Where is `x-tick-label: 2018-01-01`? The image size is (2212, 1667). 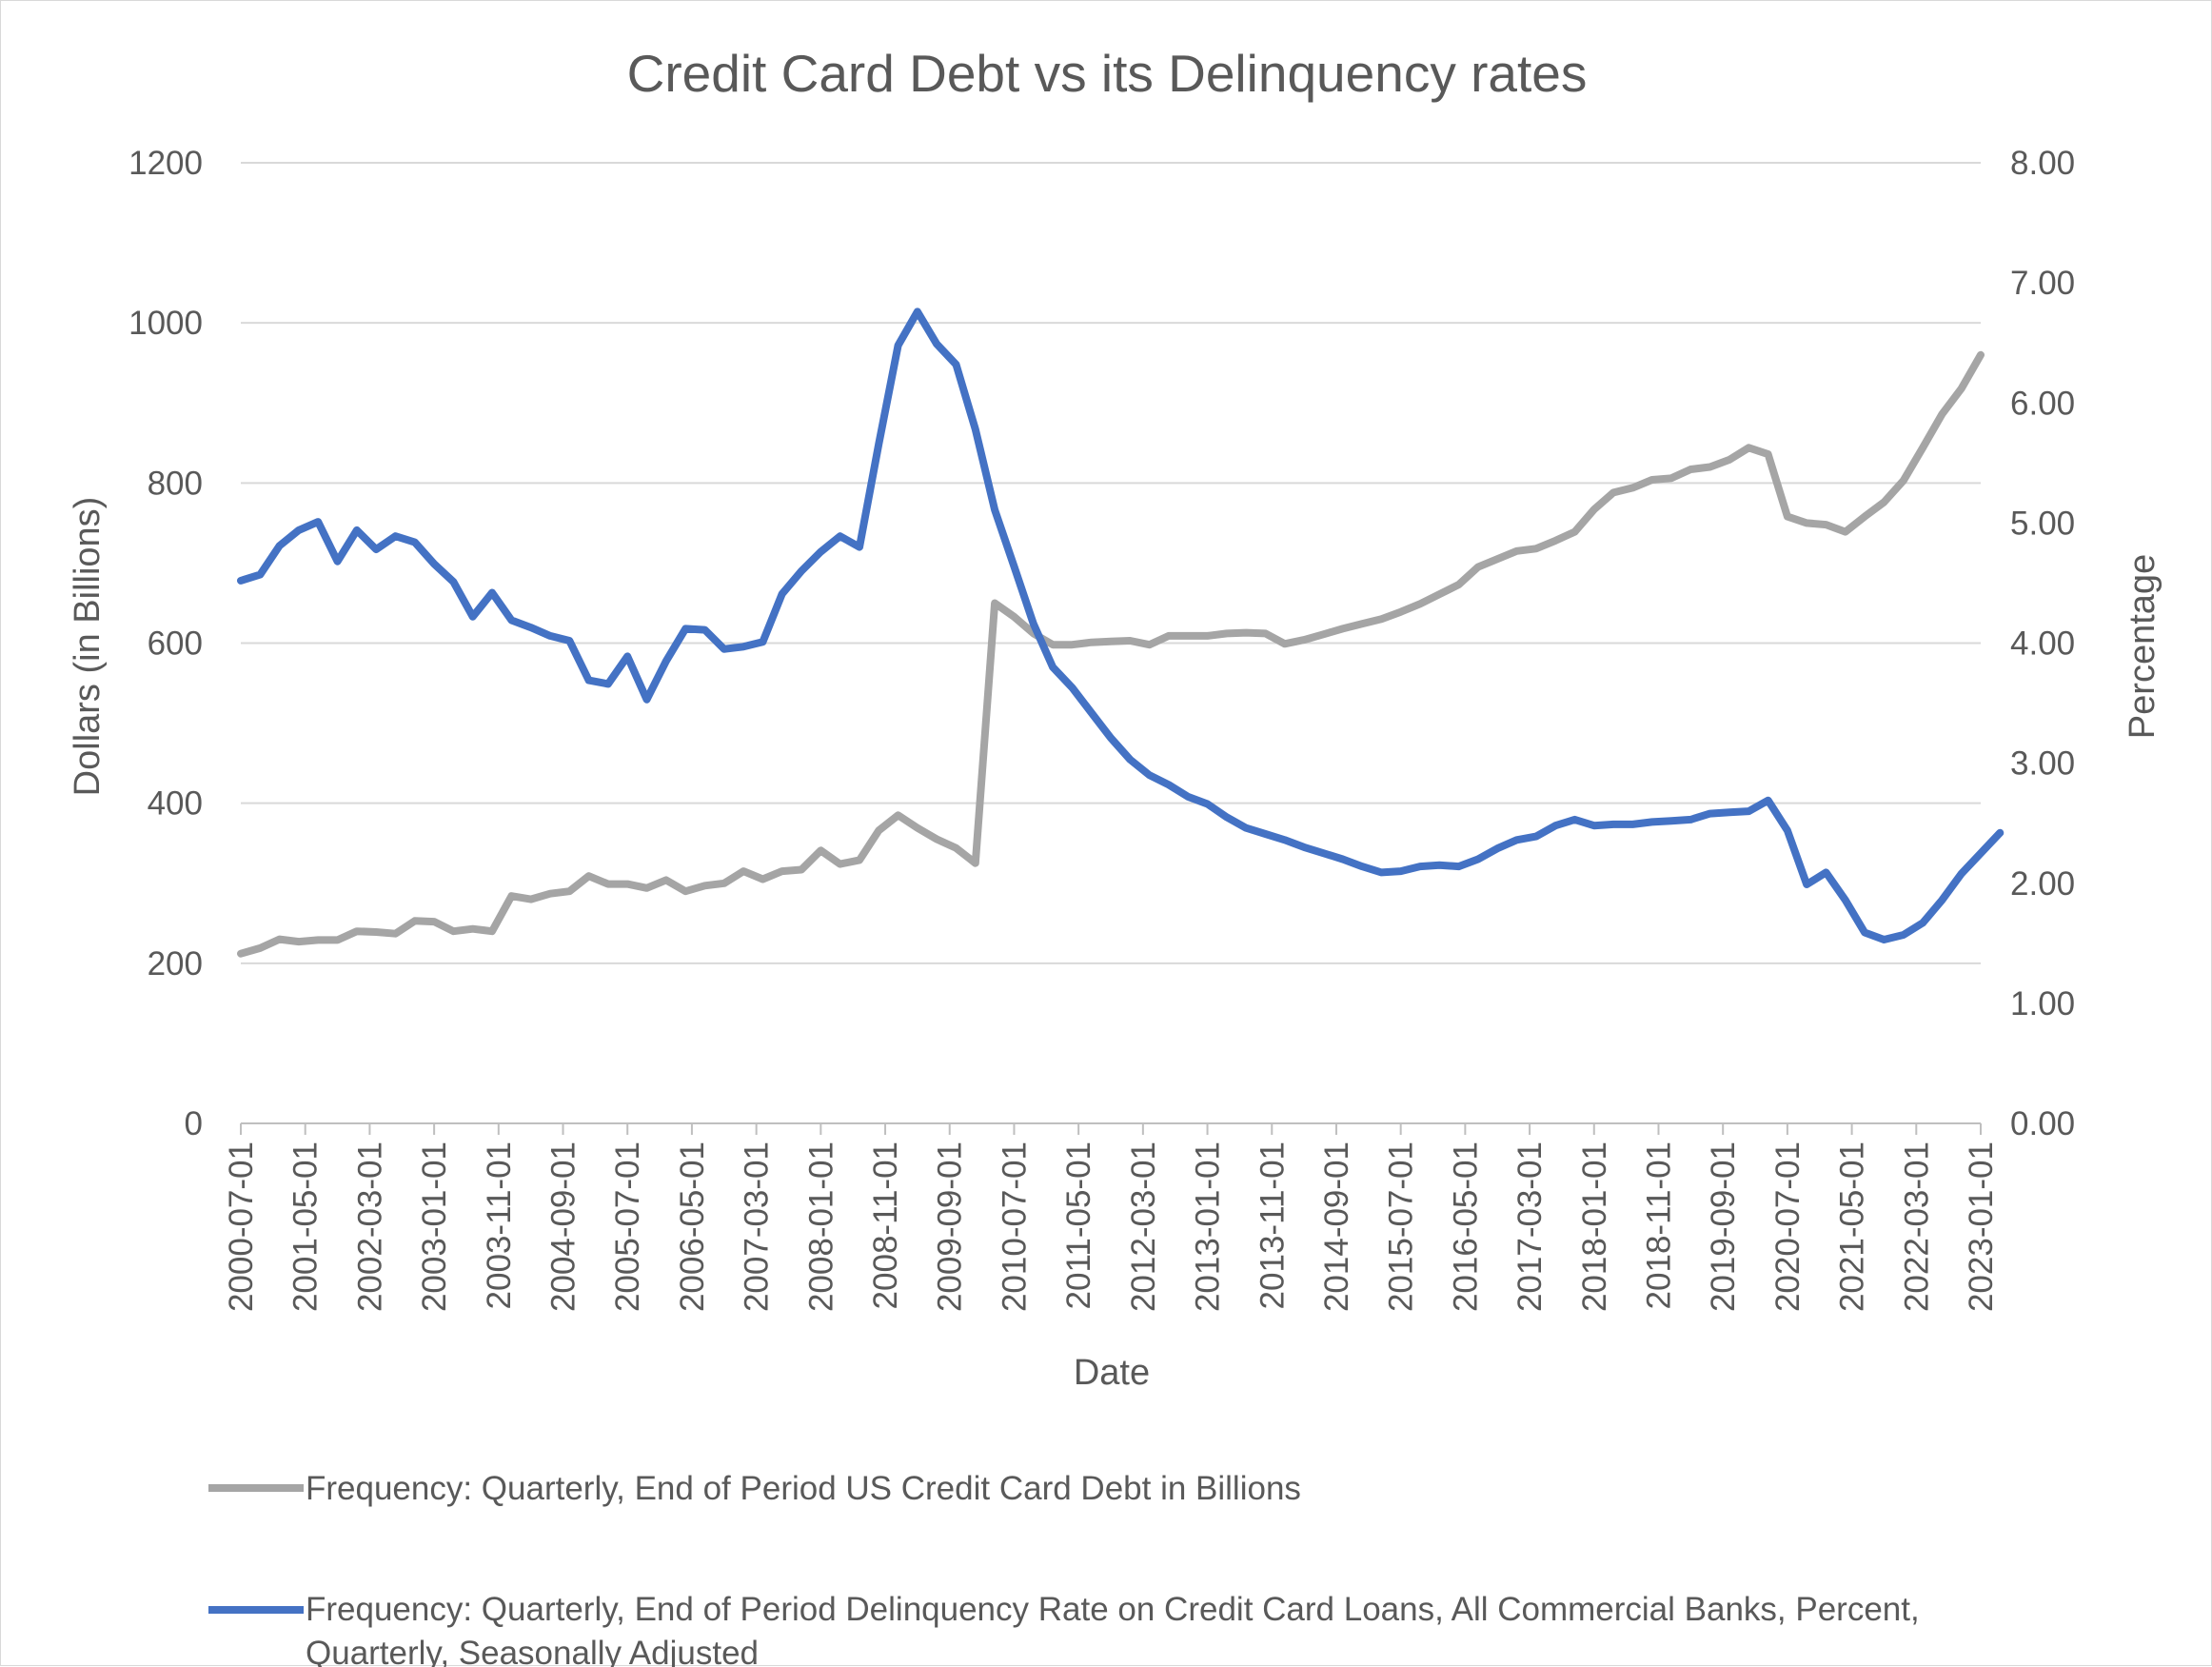
x-tick-label: 2018-01-01 is located at coordinates (1594, 1226).